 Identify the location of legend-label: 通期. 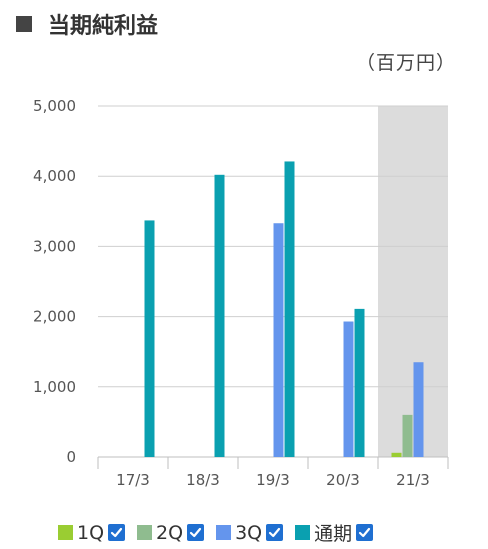
(333, 534).